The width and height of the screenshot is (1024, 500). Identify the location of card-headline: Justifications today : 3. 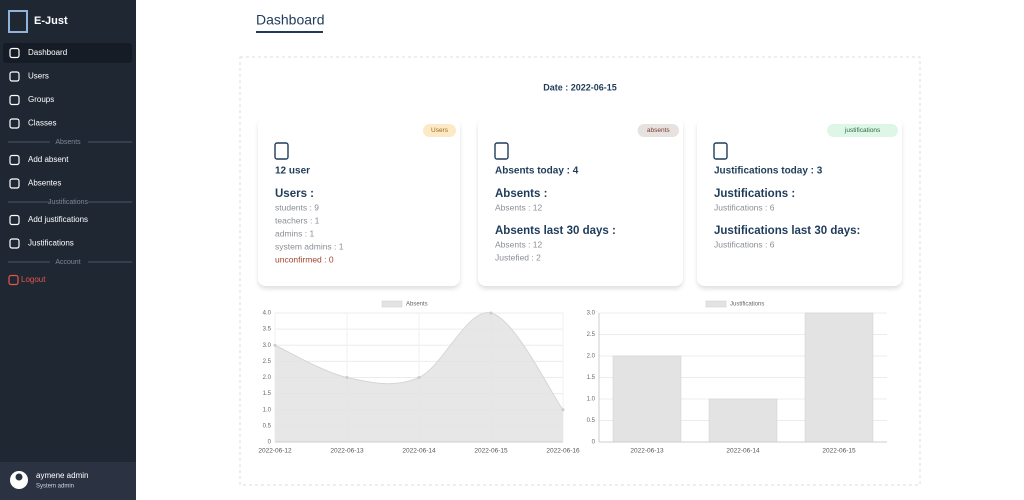
(768, 171).